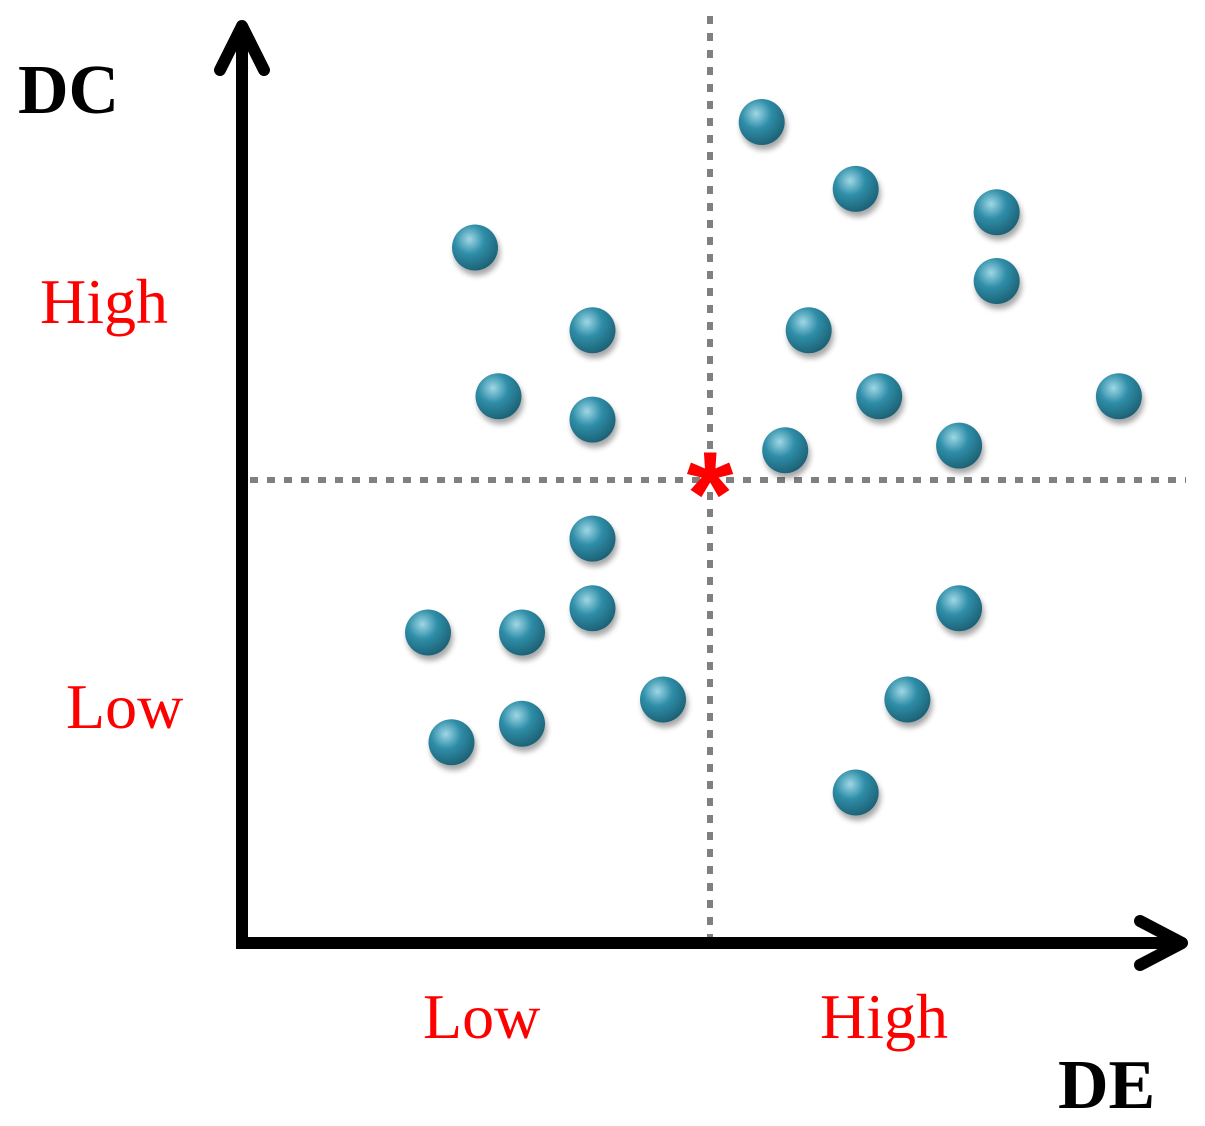 The width and height of the screenshot is (1205, 1126). What do you see at coordinates (1161, 943) in the screenshot?
I see `x-axis-arrow-icon` at bounding box center [1161, 943].